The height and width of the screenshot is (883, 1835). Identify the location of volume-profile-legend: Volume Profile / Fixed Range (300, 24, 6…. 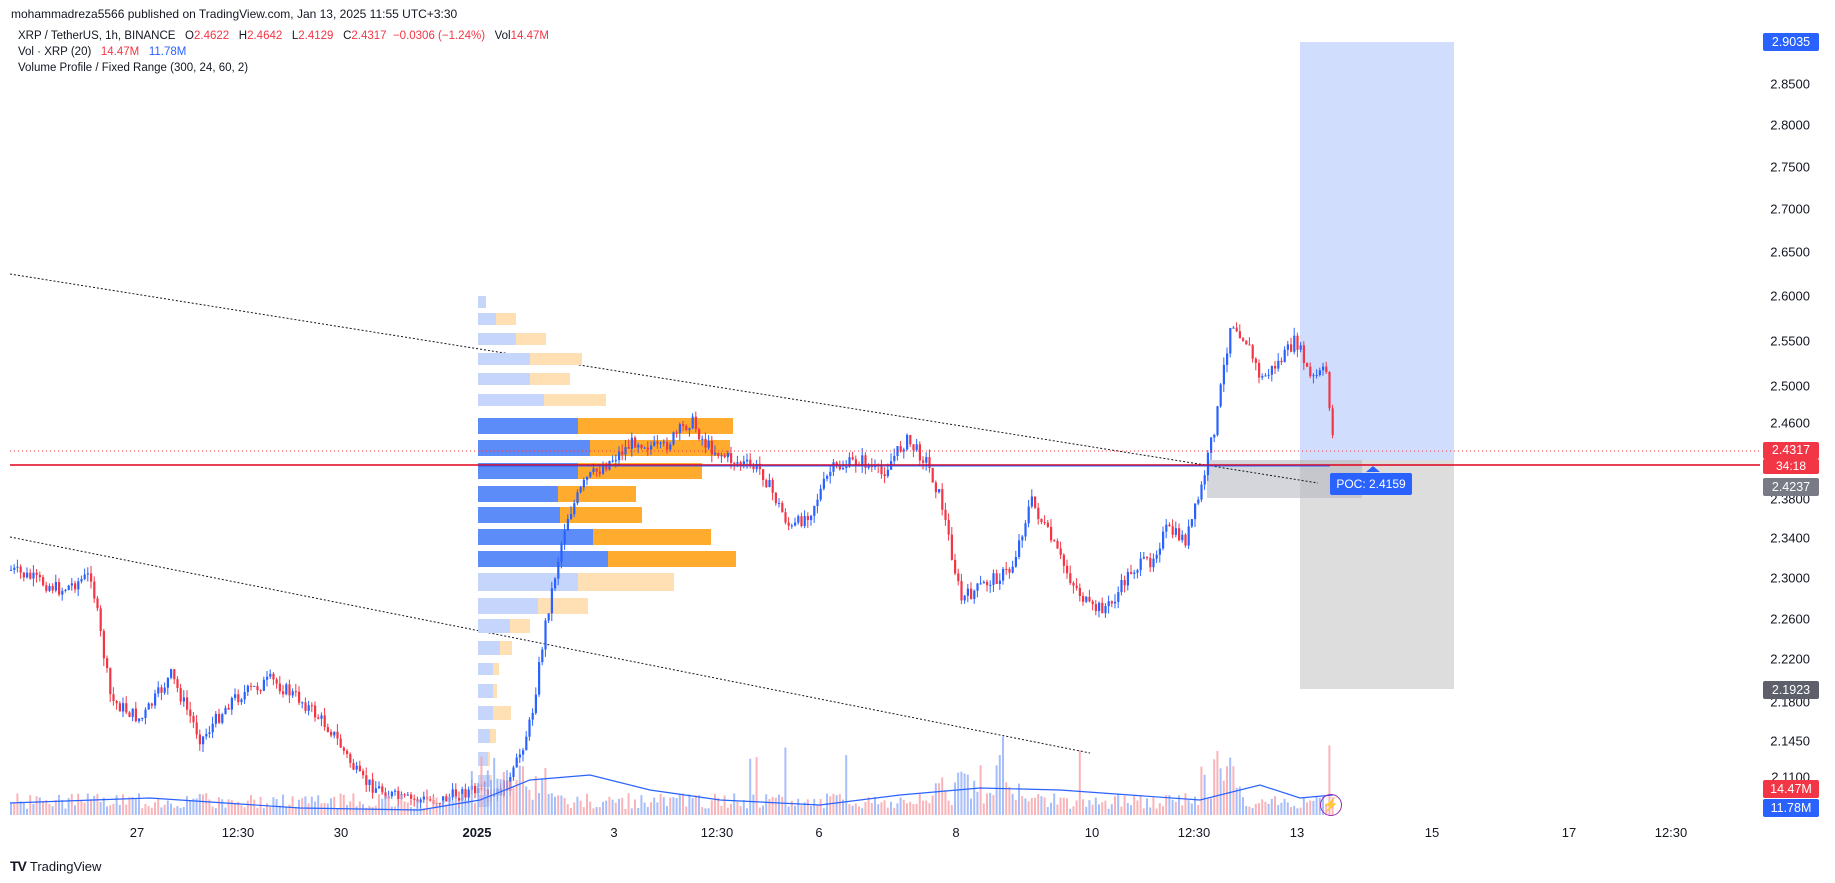
(133, 68).